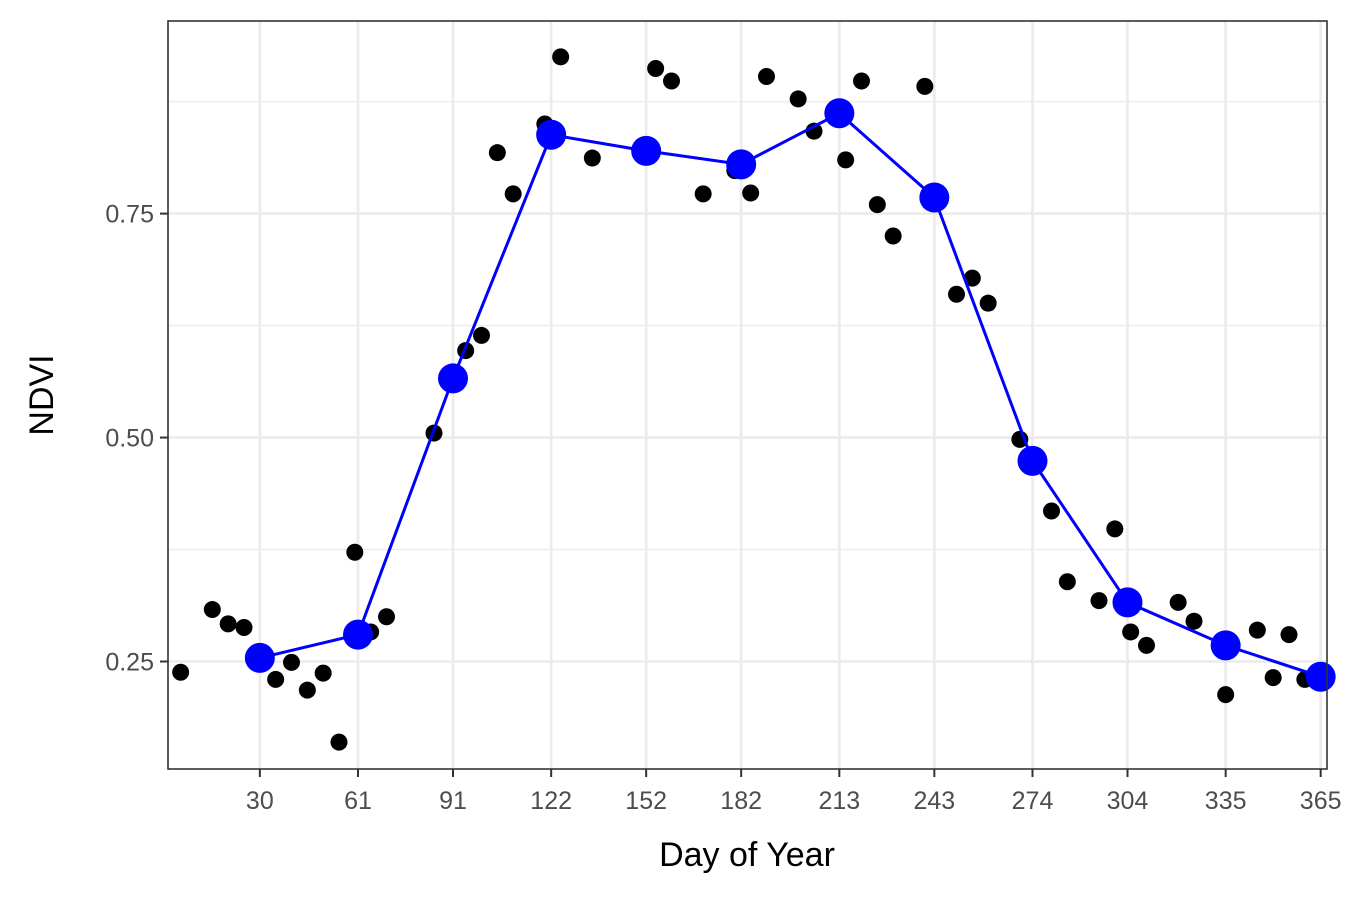  Describe the element at coordinates (358, 801) in the screenshot. I see `x-tick-label: 61` at that location.